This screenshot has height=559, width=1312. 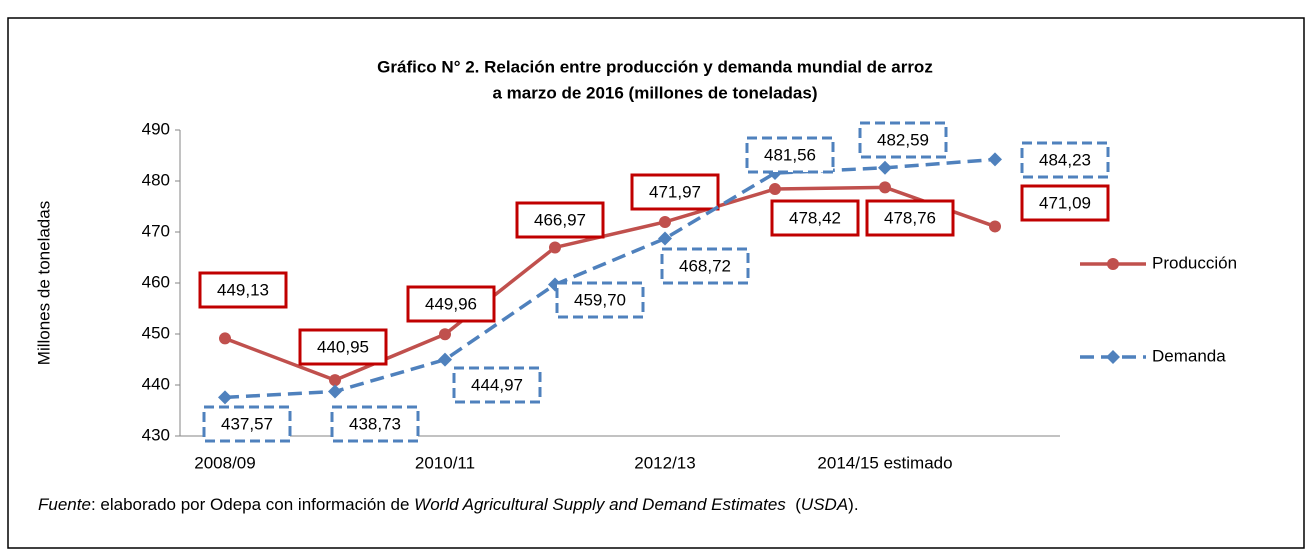 I want to click on data-label: 459,70, so click(x=600, y=299).